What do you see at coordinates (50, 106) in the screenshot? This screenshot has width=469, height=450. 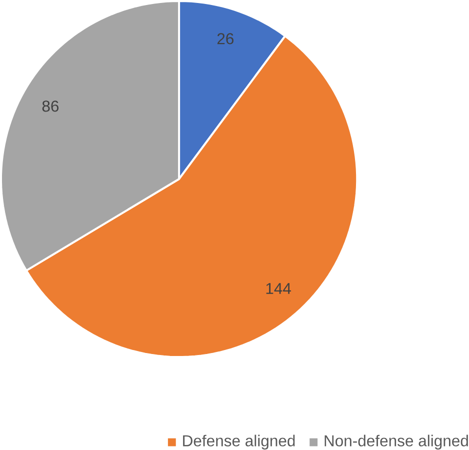 I see `data-label: 86` at bounding box center [50, 106].